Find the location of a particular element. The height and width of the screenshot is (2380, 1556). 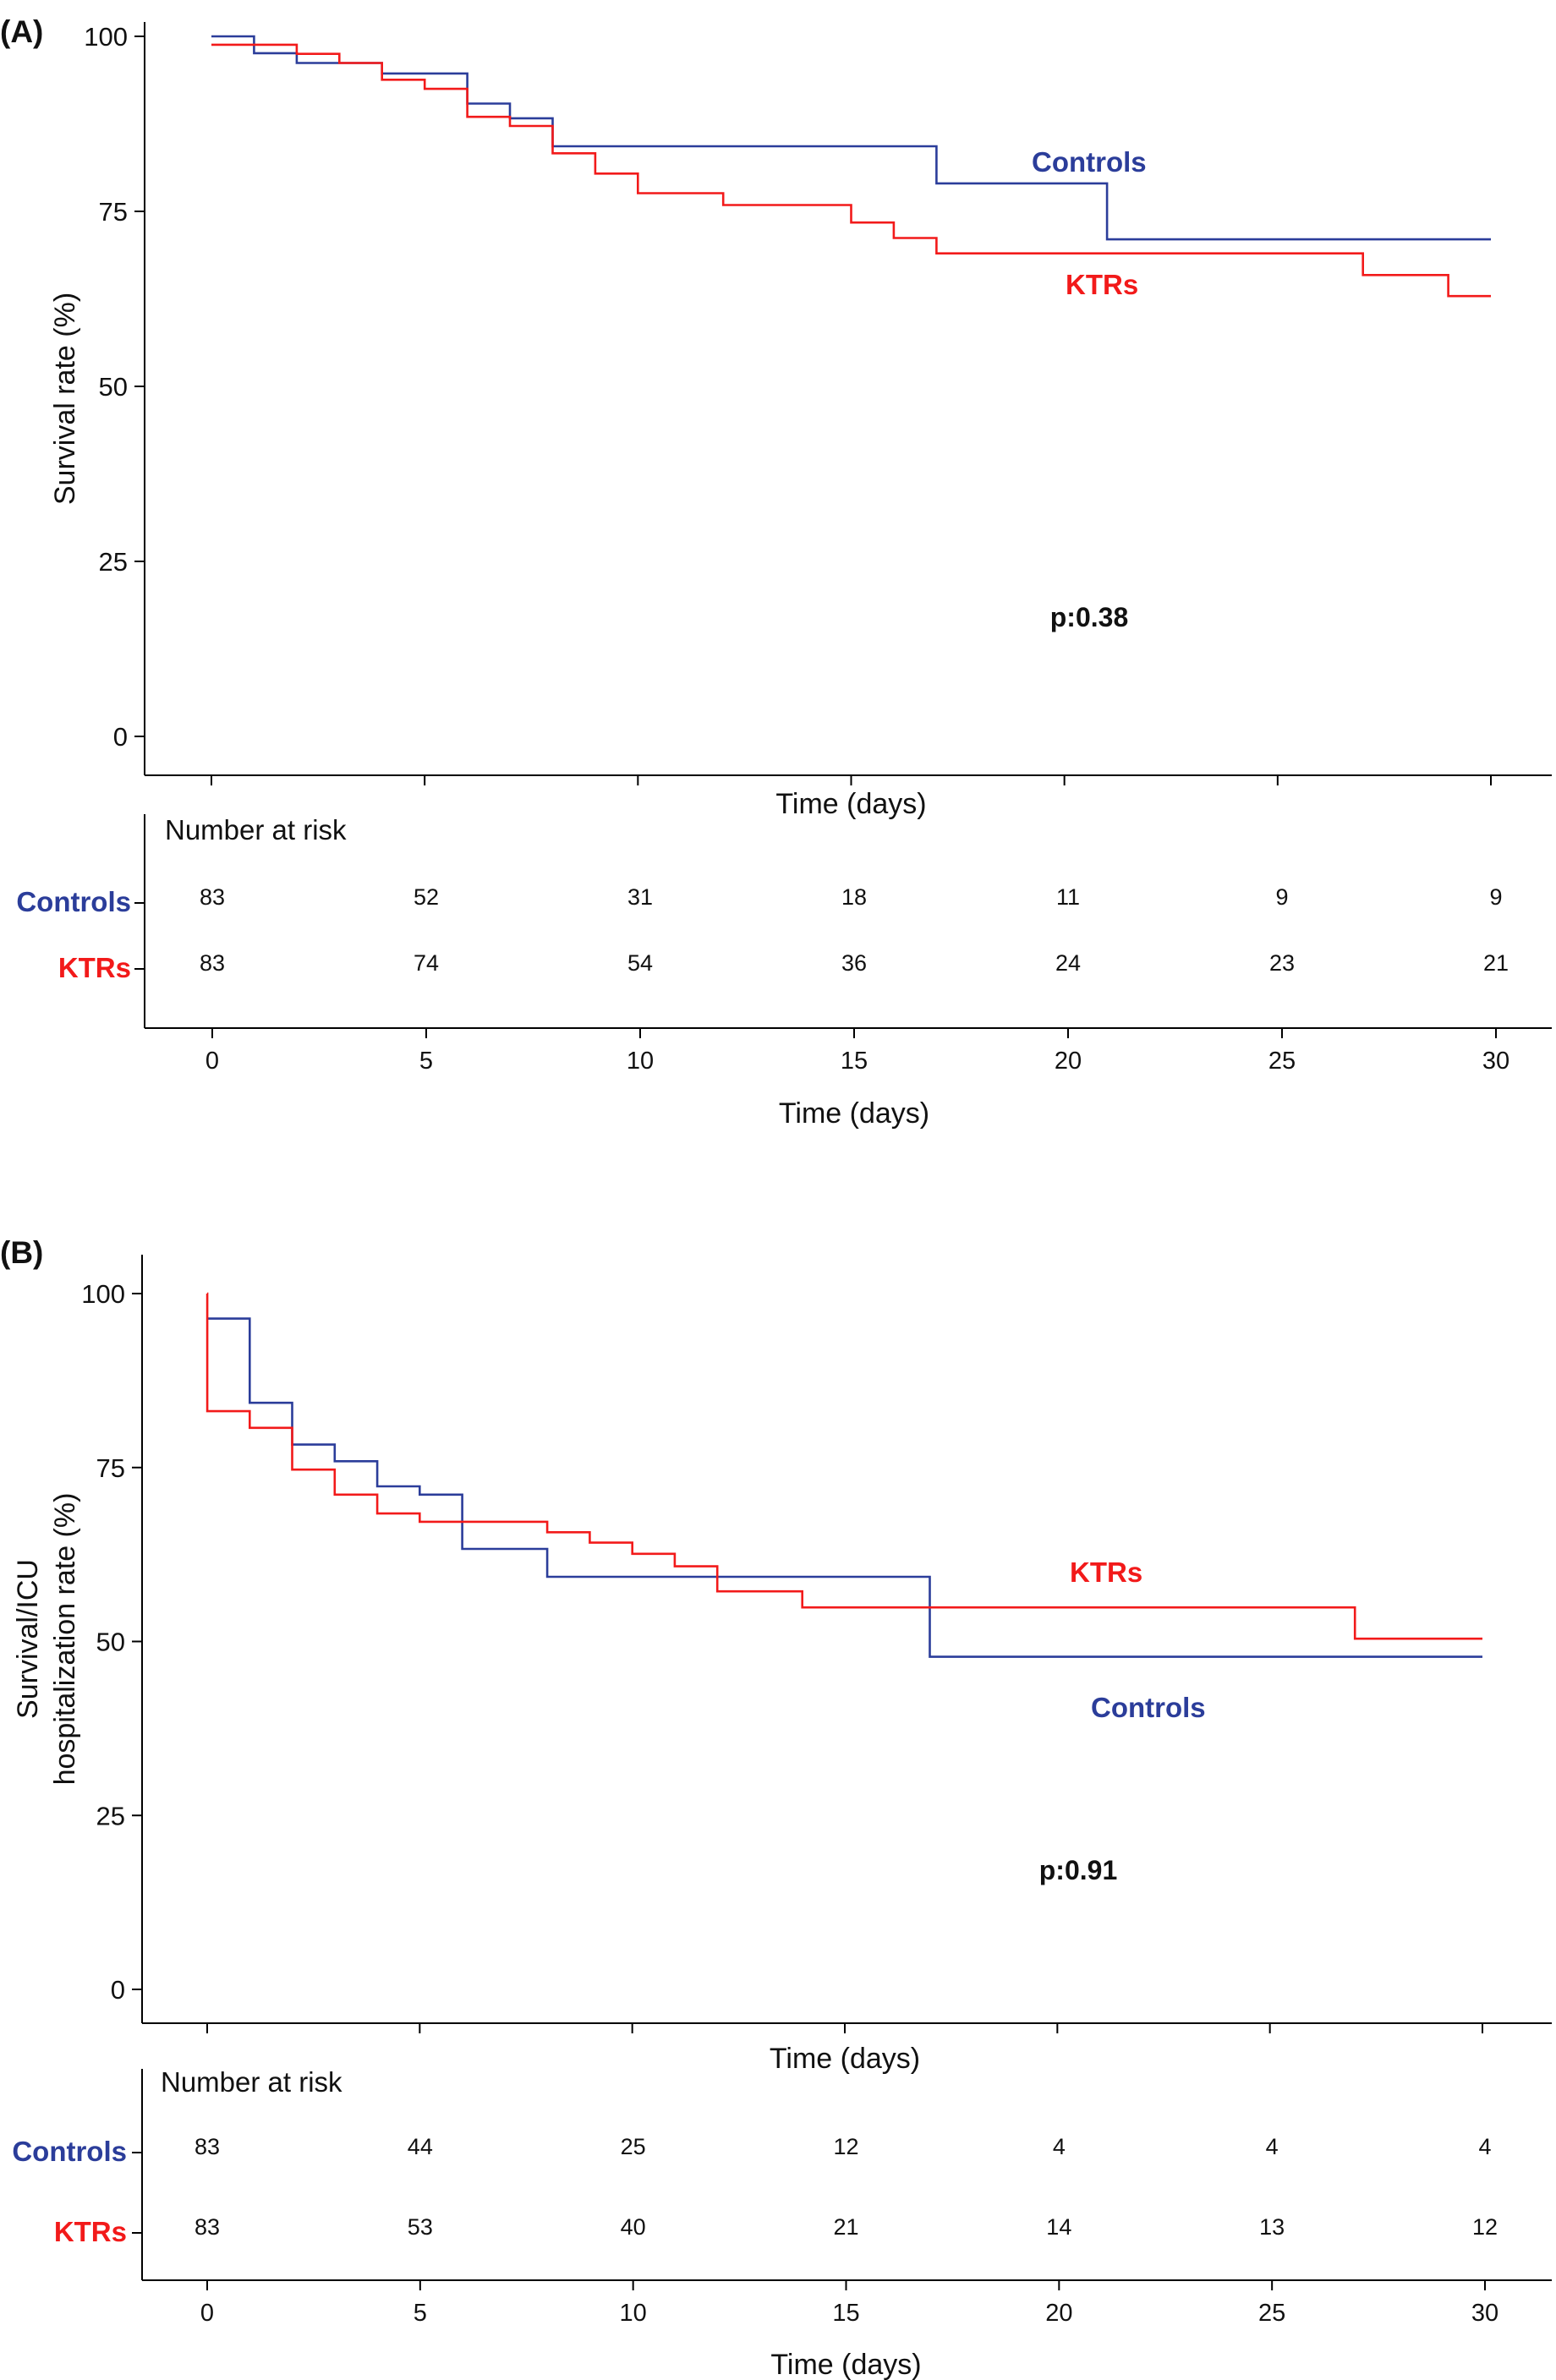

y-axis-title: Survival/ICU is located at coordinates (28, 1639).